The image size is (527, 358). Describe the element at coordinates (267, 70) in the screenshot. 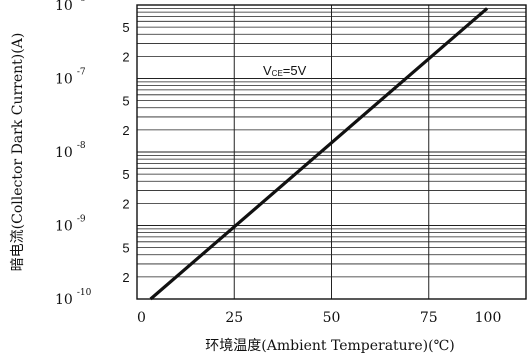

I see `vce-annotation-main: V` at that location.